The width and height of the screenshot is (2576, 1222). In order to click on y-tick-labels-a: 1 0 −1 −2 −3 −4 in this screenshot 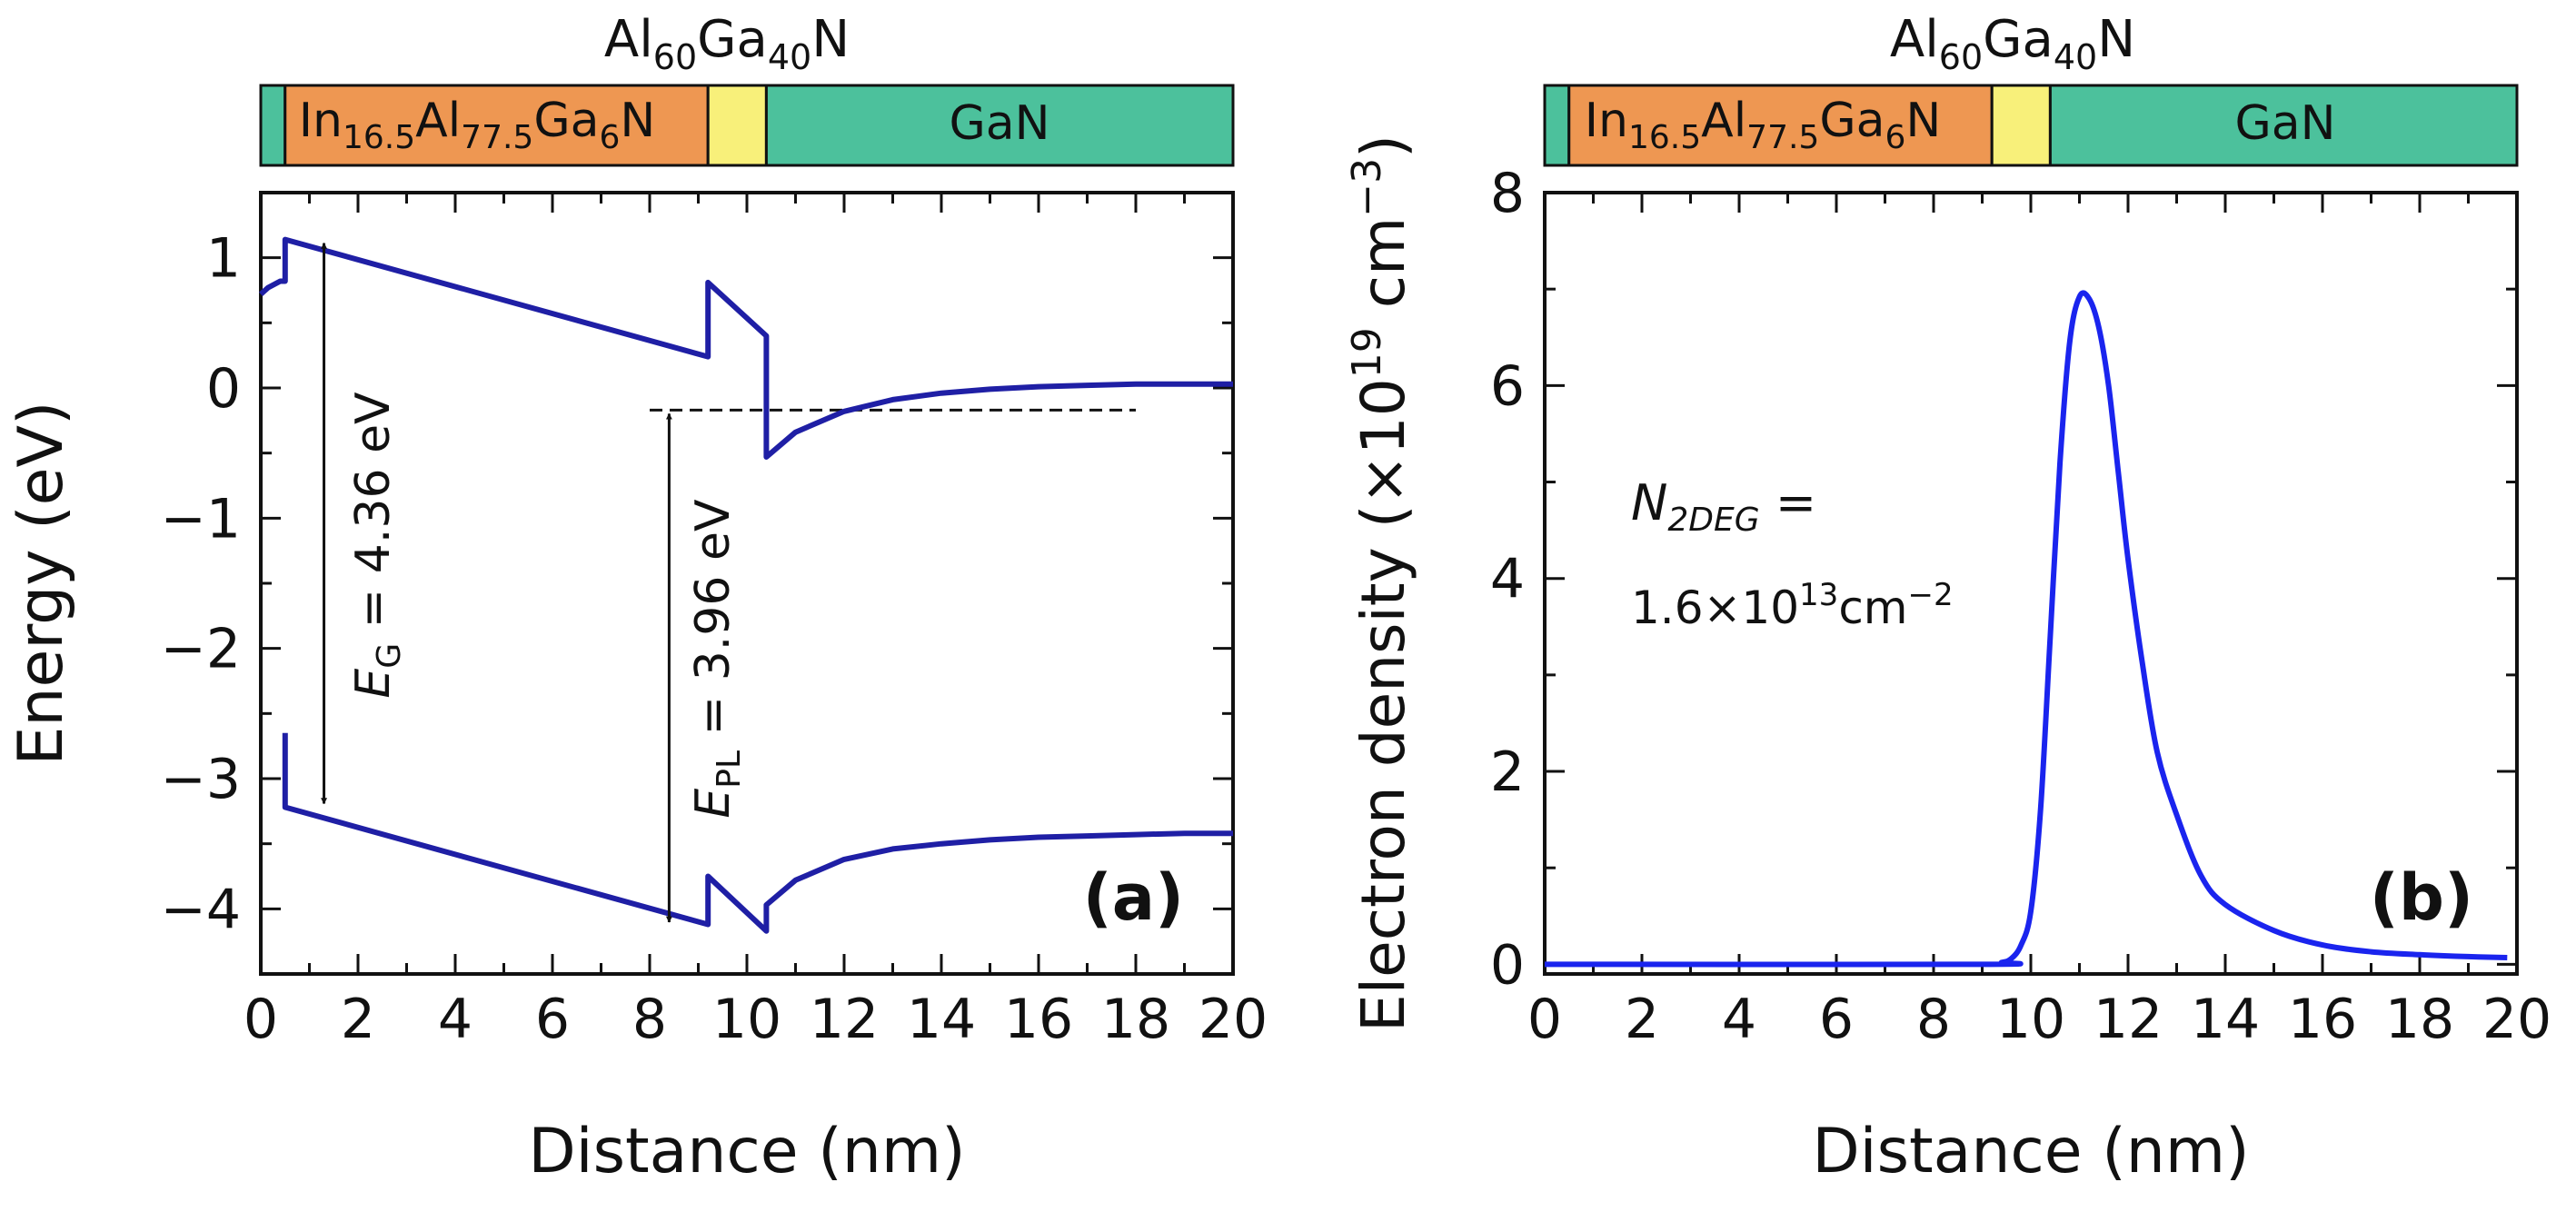, I will do `click(201, 584)`.